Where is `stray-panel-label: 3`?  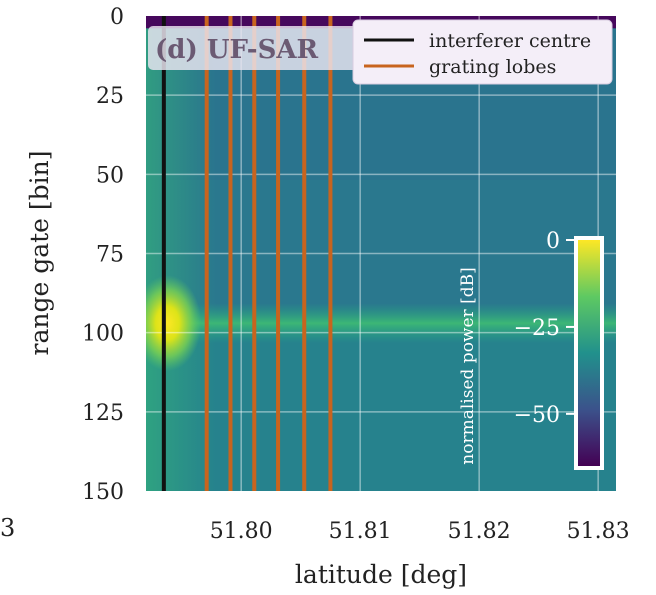 stray-panel-label: 3 is located at coordinates (7, 528).